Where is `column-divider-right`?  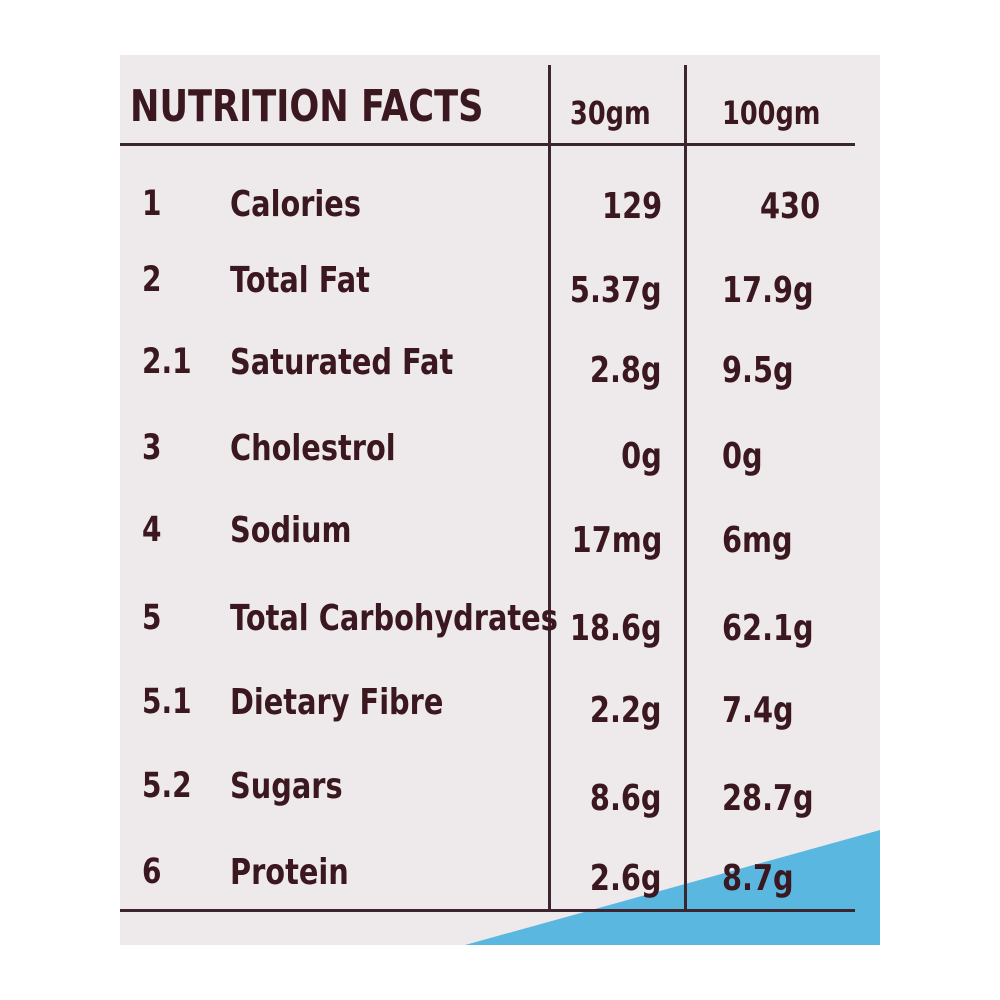
column-divider-right is located at coordinates (685, 487).